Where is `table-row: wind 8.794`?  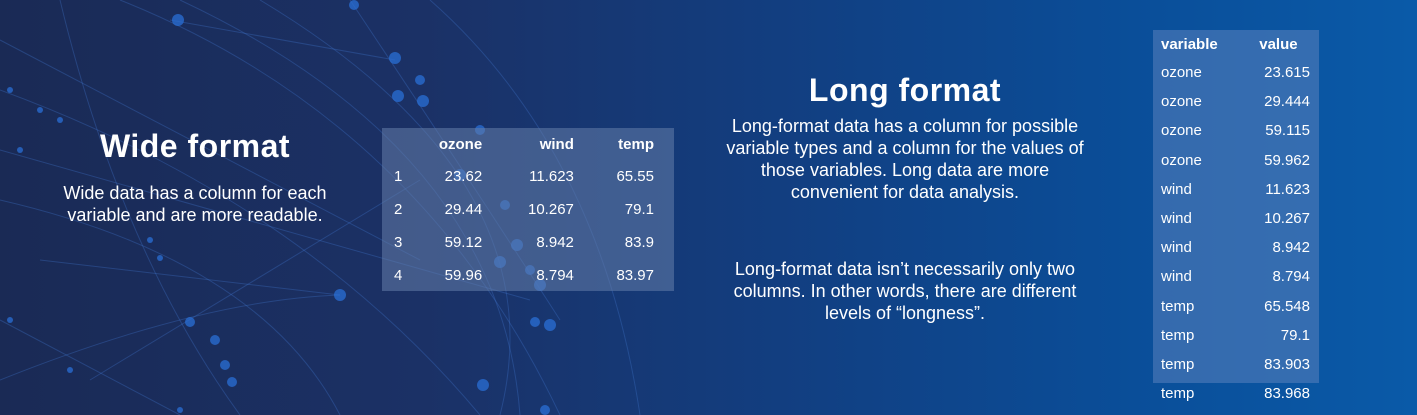 table-row: wind 8.794 is located at coordinates (1236, 276).